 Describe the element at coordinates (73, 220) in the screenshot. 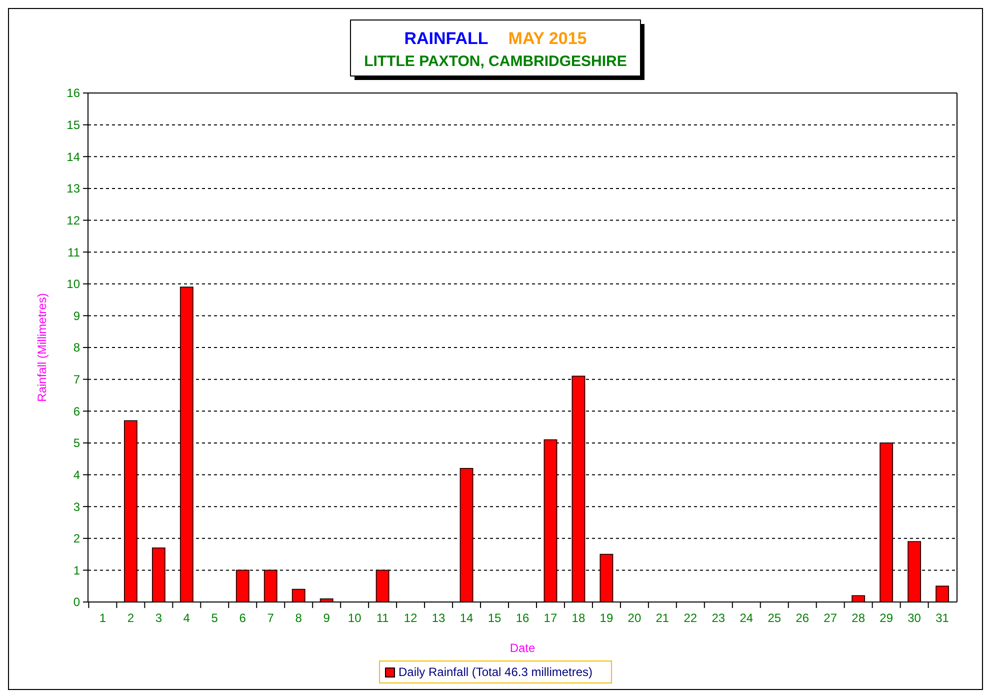

I see `y-tick-label: 12` at that location.